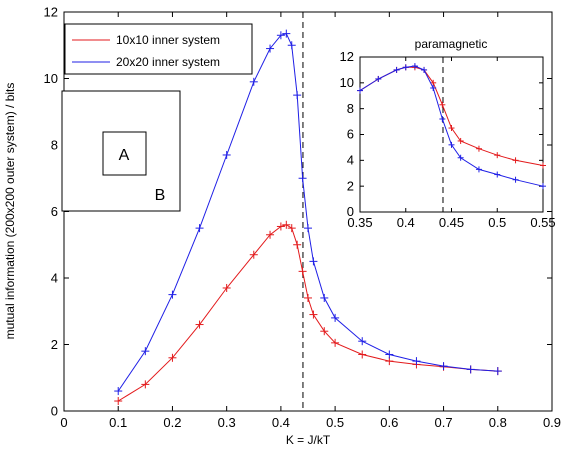  I want to click on inset-title: paramagnetic, so click(451, 44).